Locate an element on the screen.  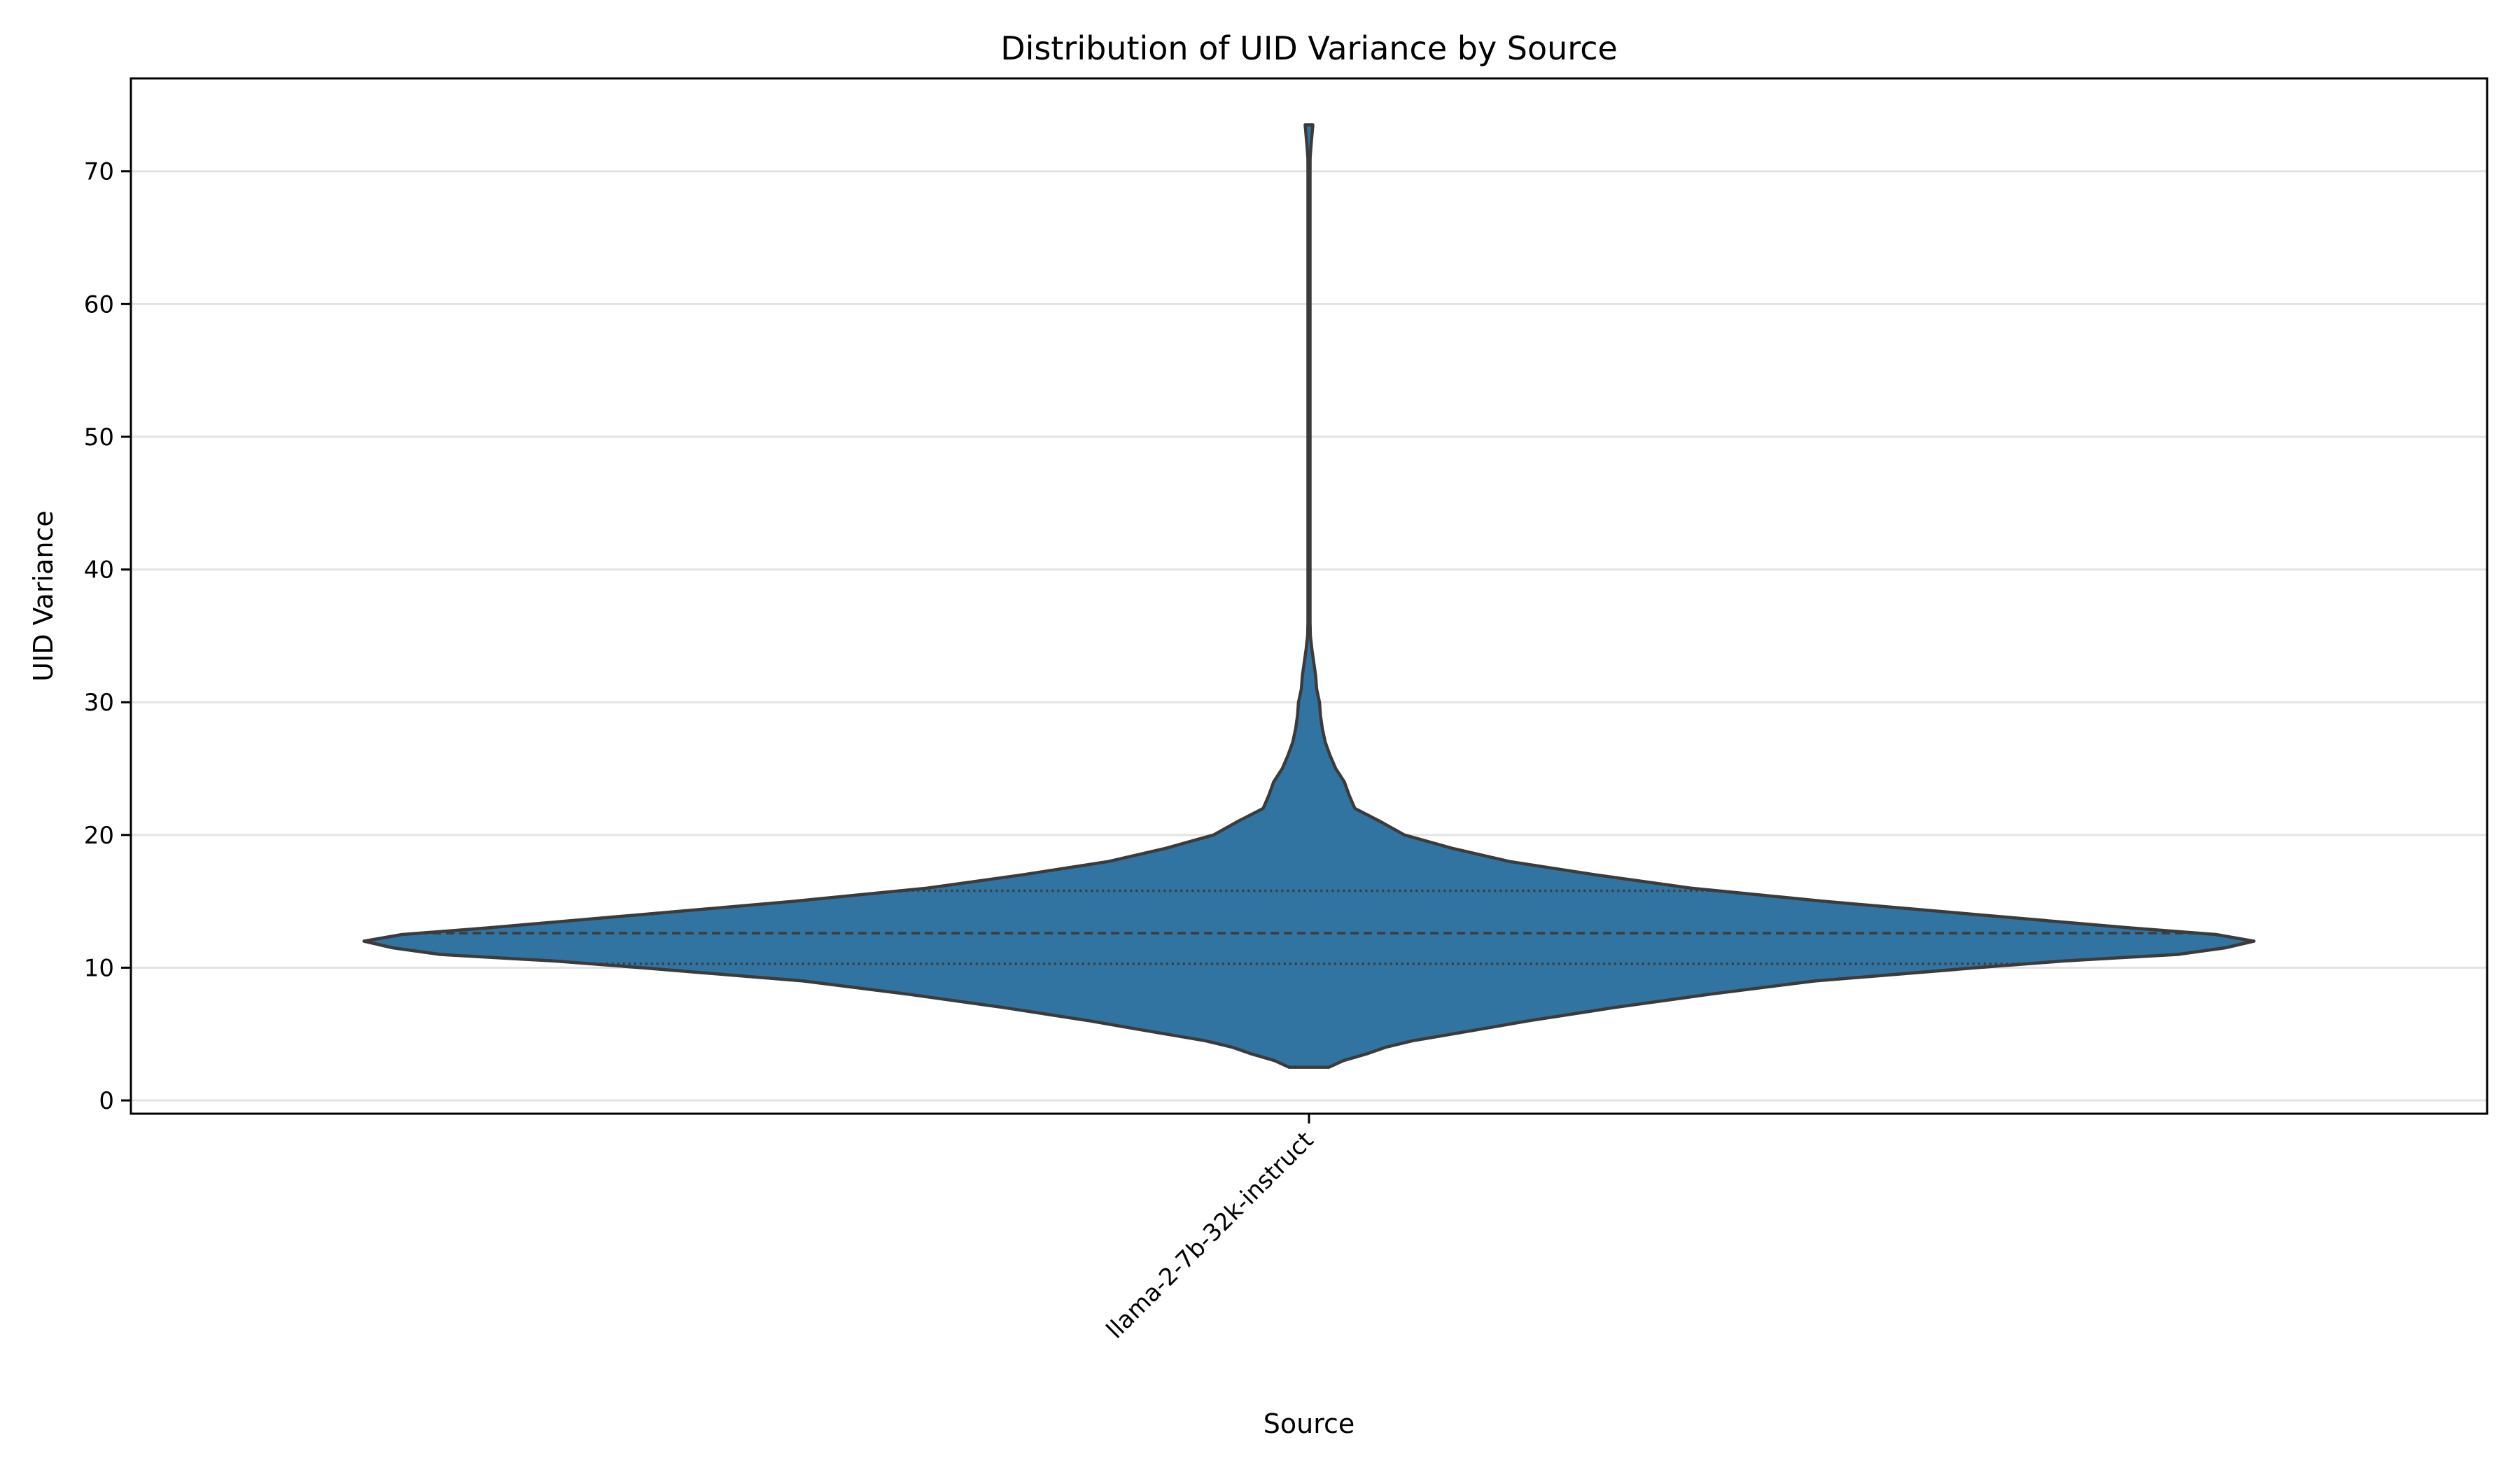
y-tick-label: 30 is located at coordinates (99, 703).